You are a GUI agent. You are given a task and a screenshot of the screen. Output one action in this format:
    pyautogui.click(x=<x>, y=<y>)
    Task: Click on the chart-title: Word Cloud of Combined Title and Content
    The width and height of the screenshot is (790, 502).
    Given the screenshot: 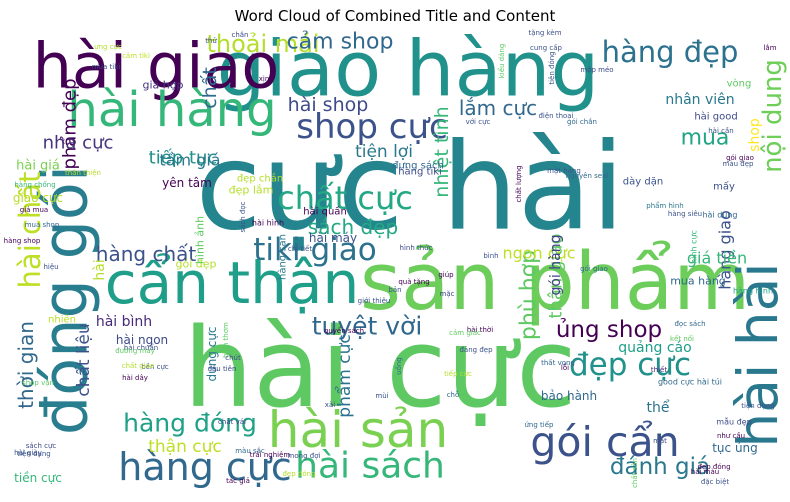 What is the action you would take?
    pyautogui.click(x=395, y=16)
    